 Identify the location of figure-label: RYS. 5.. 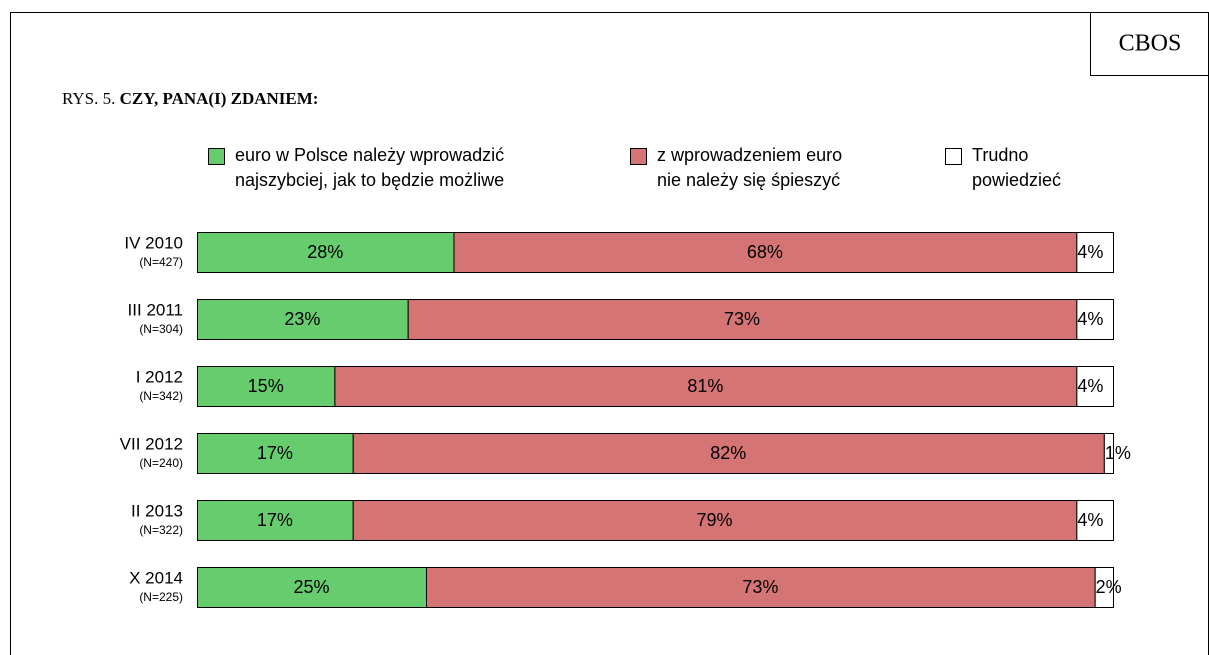
(88, 98).